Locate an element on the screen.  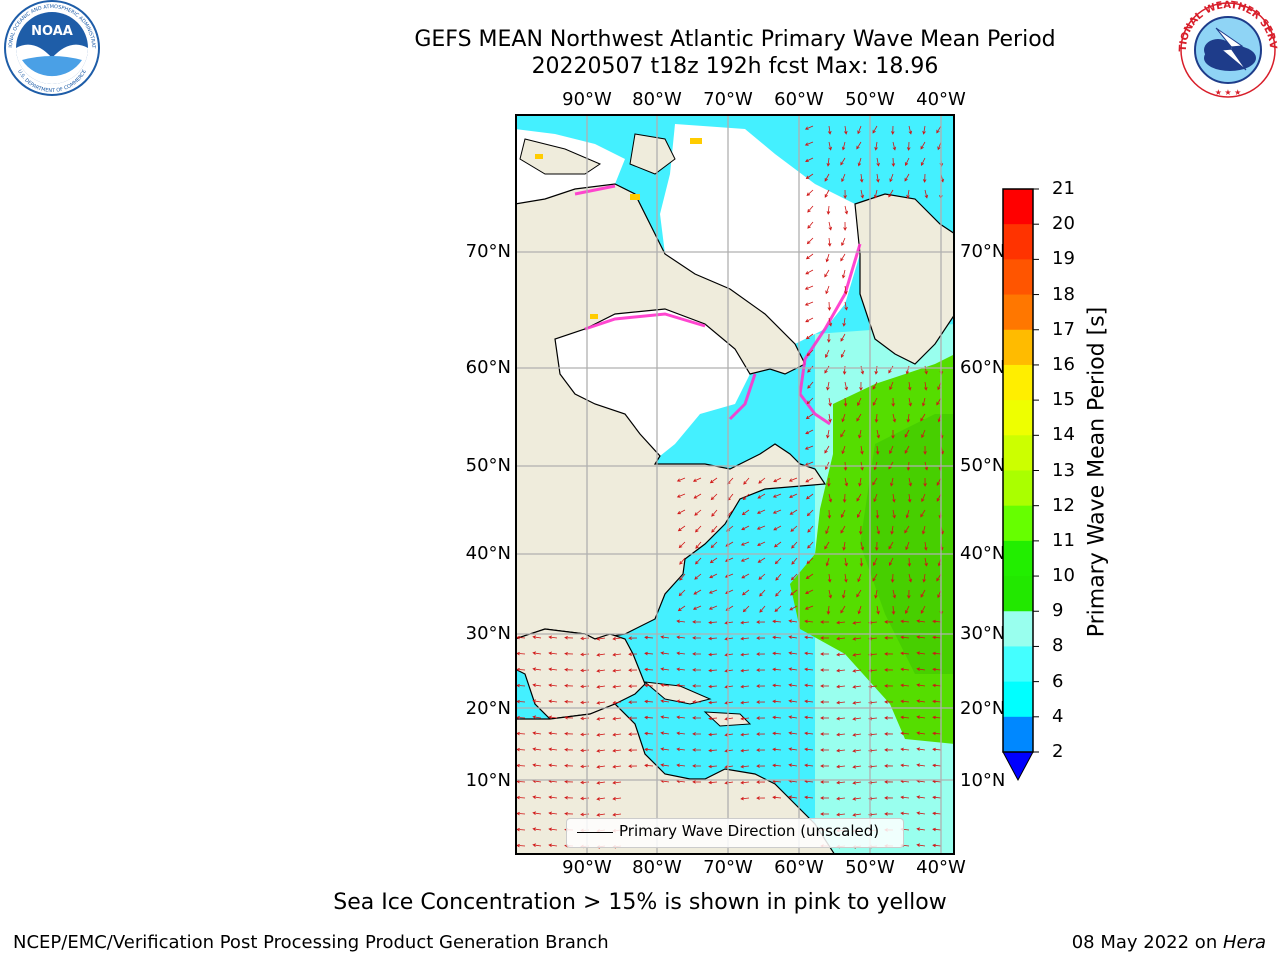
colorbar-tick-label: 18 is located at coordinates (1063, 294).